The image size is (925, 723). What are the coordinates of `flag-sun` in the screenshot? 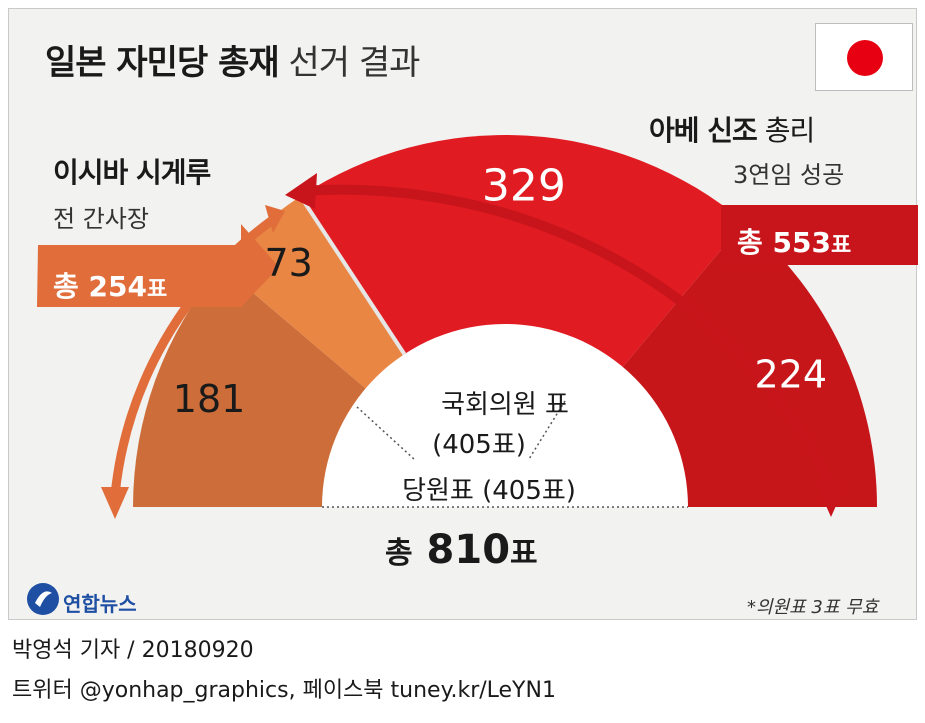 It's located at (865, 58).